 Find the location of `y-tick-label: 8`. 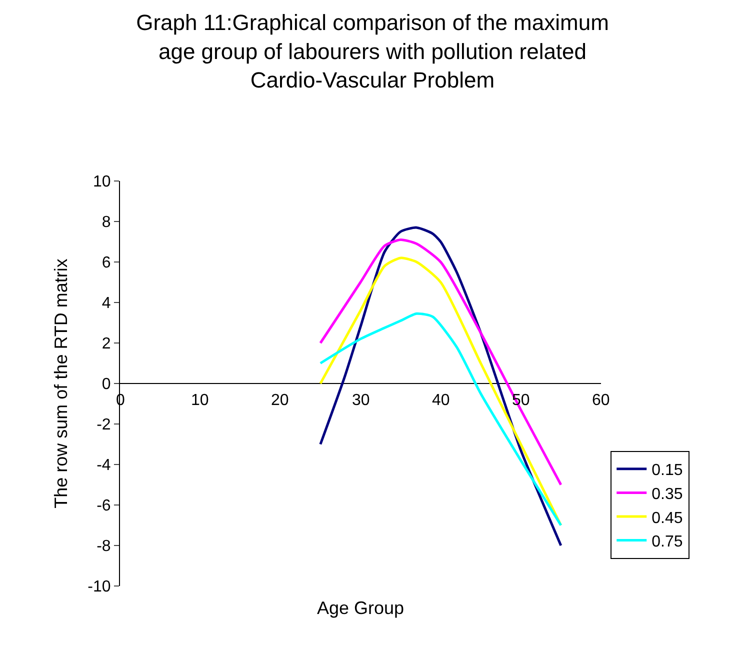

y-tick-label: 8 is located at coordinates (106, 223).